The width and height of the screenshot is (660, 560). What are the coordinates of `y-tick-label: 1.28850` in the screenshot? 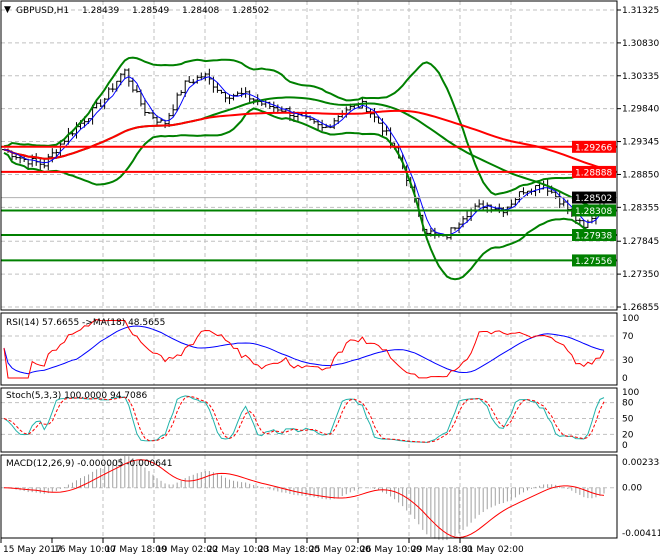 It's located at (640, 175).